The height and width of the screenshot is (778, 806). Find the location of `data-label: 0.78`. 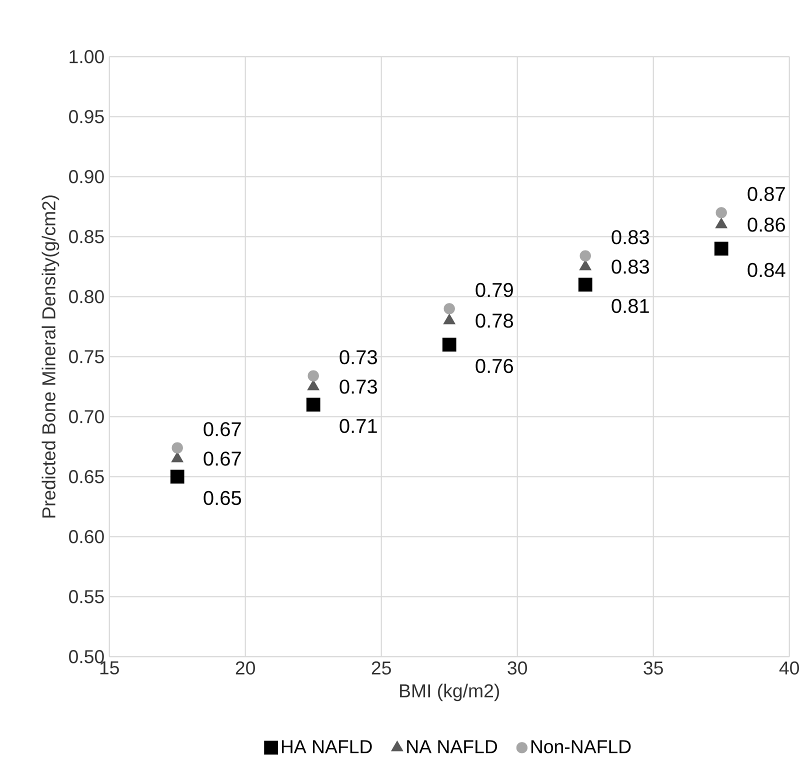

data-label: 0.78 is located at coordinates (494, 321).